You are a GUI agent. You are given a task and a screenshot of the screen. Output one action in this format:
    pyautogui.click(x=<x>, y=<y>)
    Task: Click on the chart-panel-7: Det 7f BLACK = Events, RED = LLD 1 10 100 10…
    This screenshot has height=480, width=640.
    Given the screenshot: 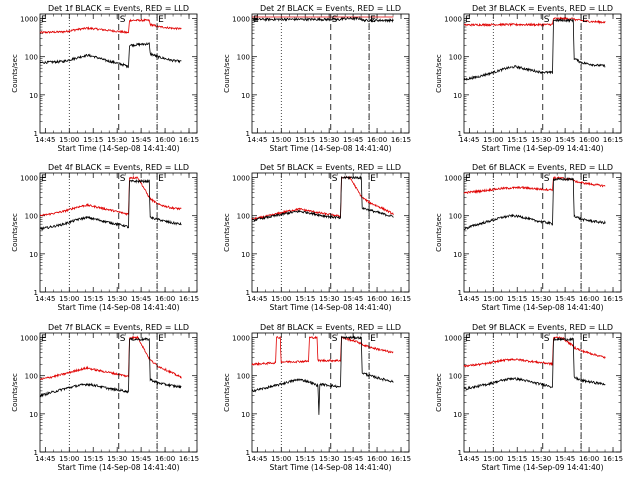 What is the action you would take?
    pyautogui.click(x=105, y=397)
    